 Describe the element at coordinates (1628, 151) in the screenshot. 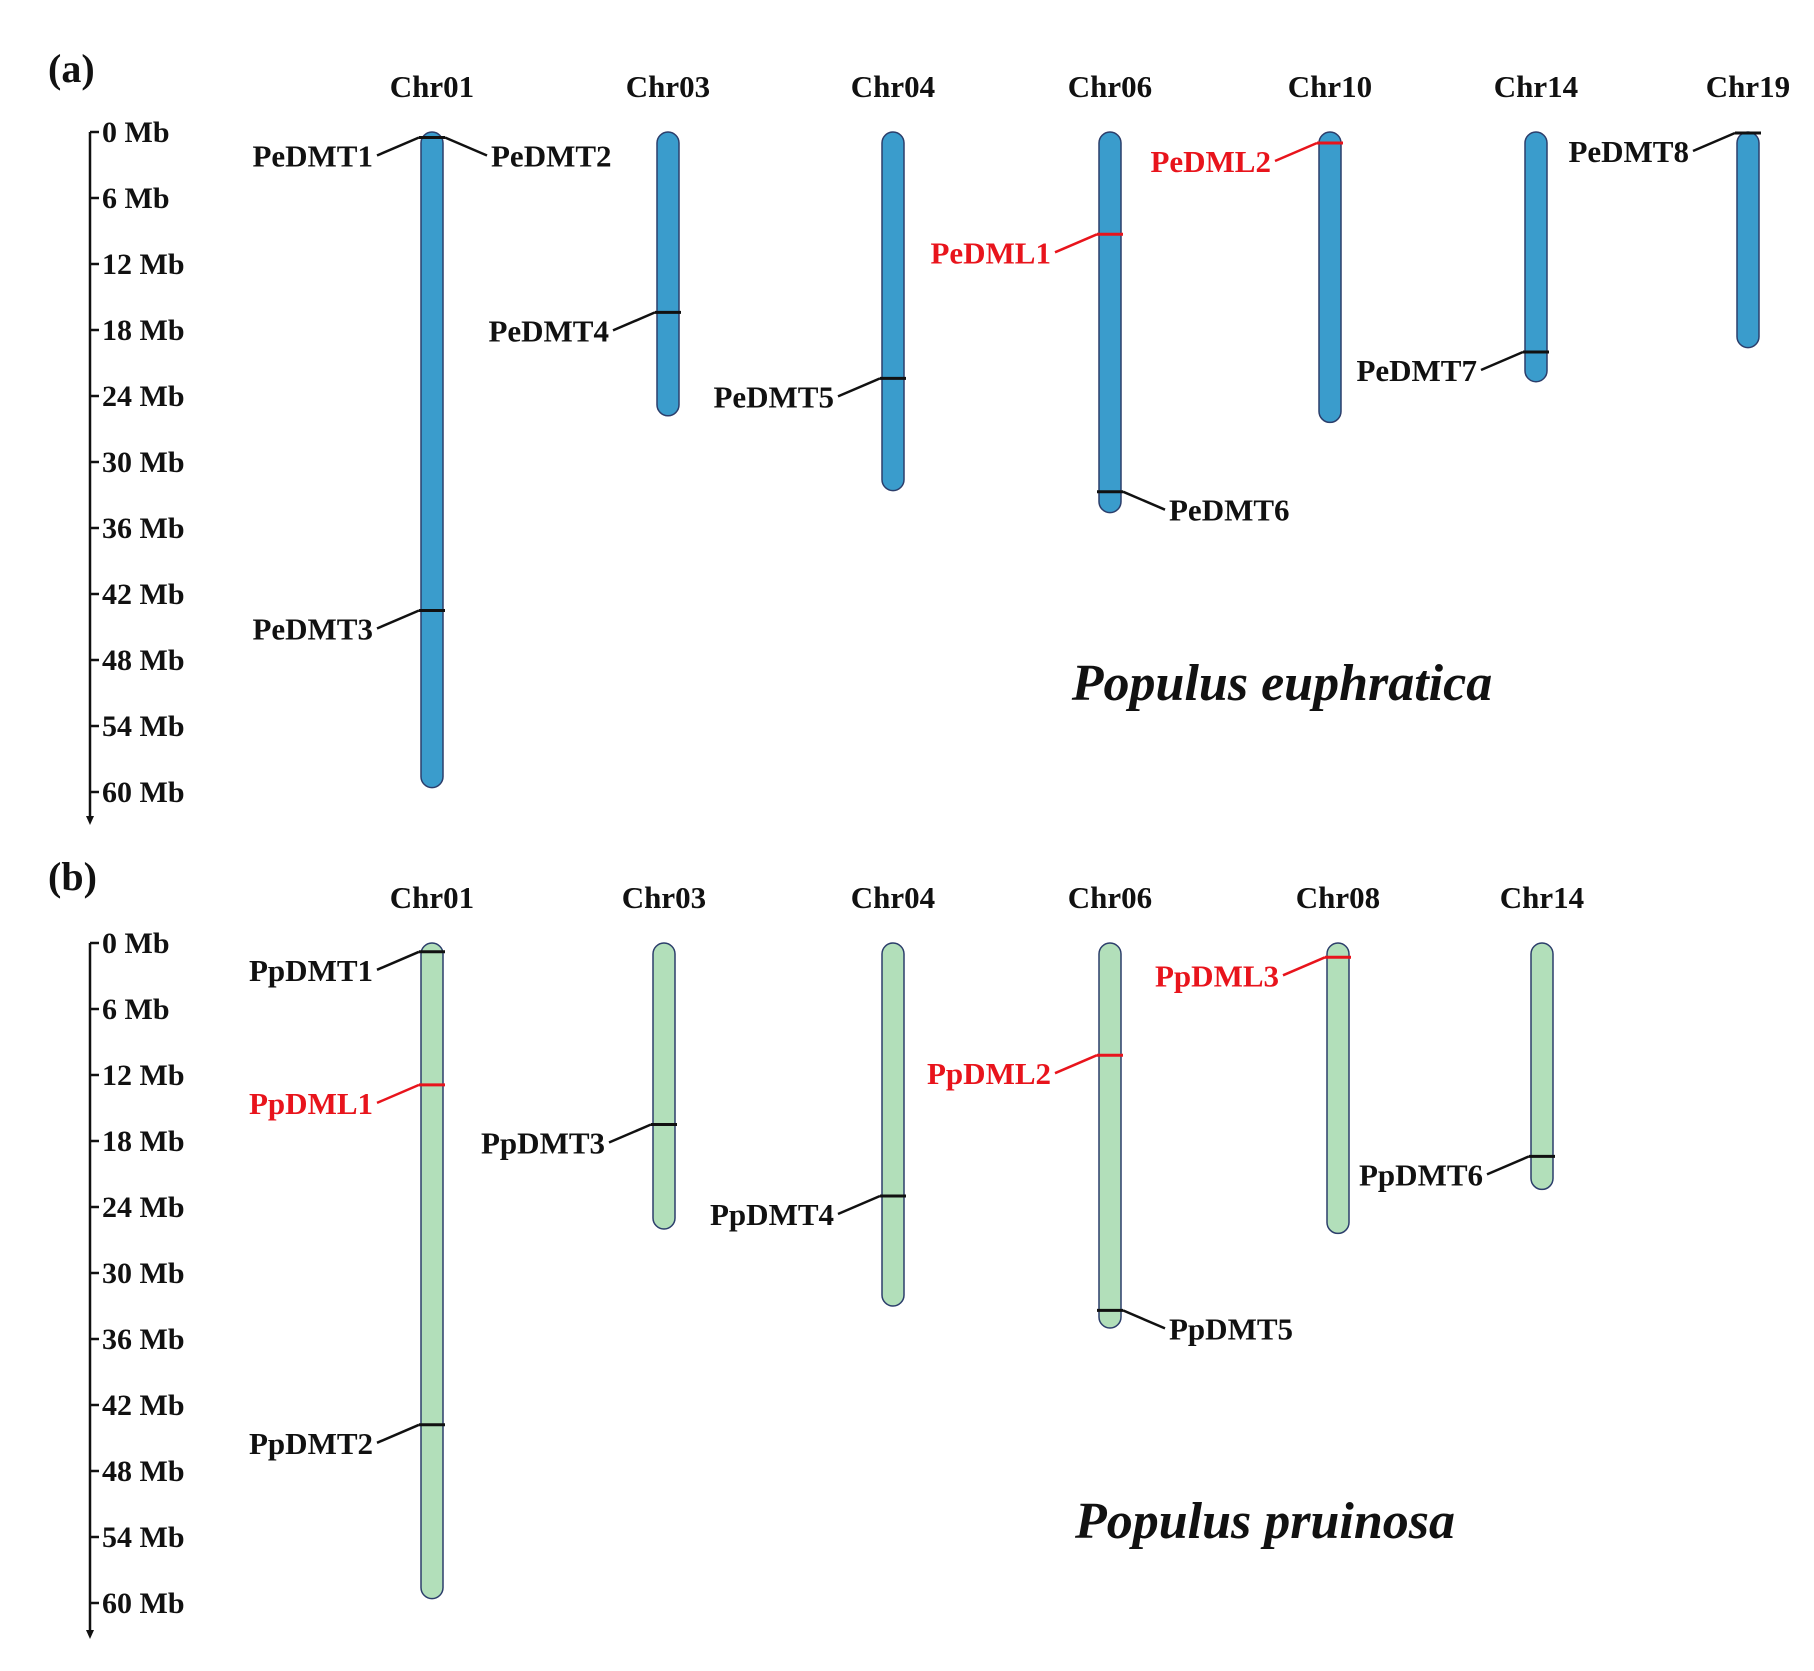

I see `gene-label: PeDMT8` at that location.